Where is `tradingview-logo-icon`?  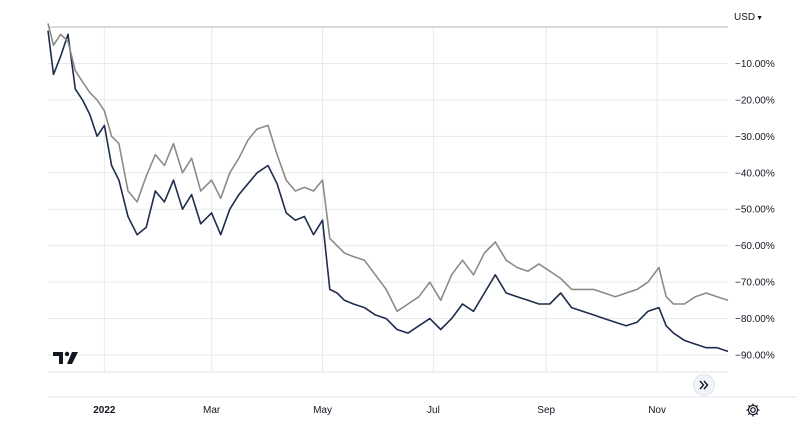
tradingview-logo-icon is located at coordinates (65, 357).